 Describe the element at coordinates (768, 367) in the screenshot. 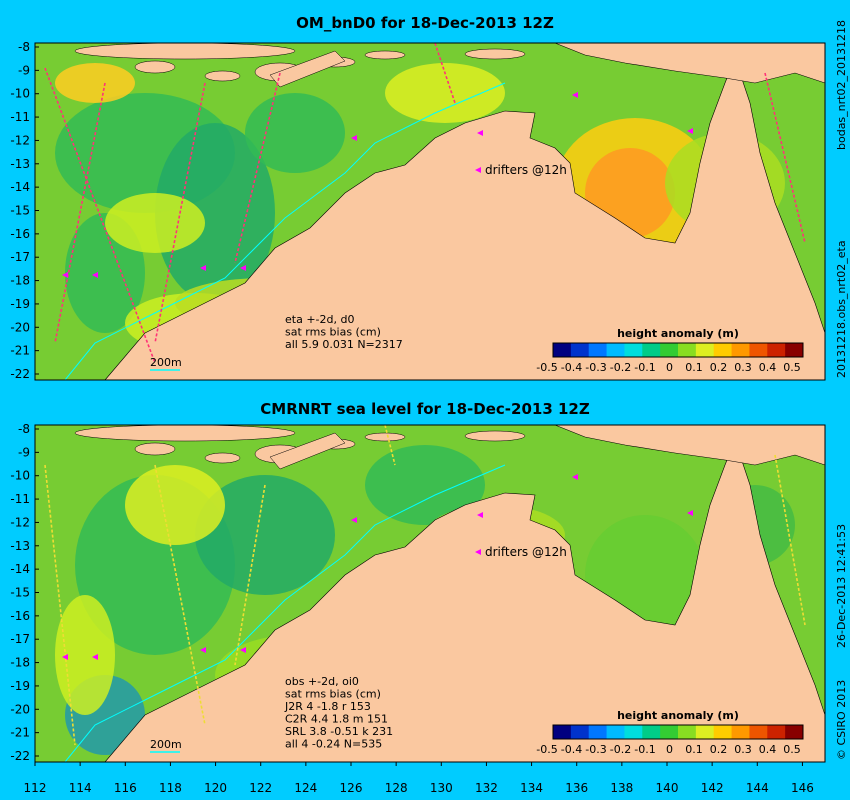

I see `colorbar-tick-label: 0.4` at that location.